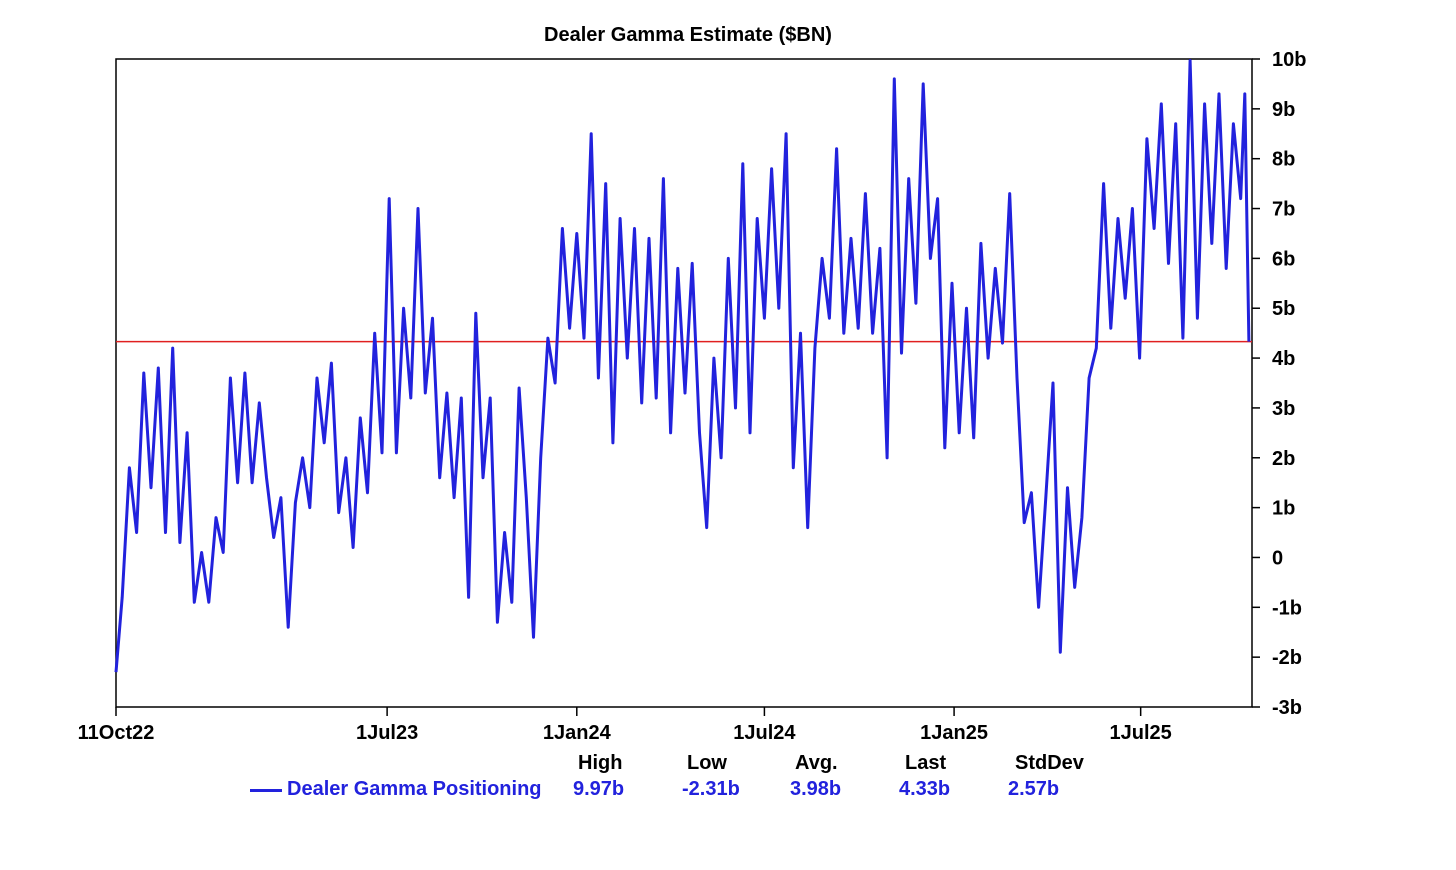 This screenshot has height=870, width=1456. Describe the element at coordinates (1283, 309) in the screenshot. I see `y-tick-label: 5b` at that location.